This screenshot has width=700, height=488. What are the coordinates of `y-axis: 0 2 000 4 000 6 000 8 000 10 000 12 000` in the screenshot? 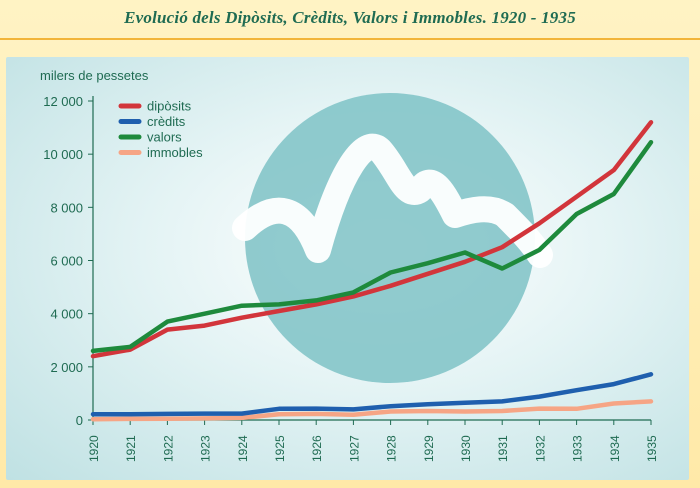 It's located at (68, 261).